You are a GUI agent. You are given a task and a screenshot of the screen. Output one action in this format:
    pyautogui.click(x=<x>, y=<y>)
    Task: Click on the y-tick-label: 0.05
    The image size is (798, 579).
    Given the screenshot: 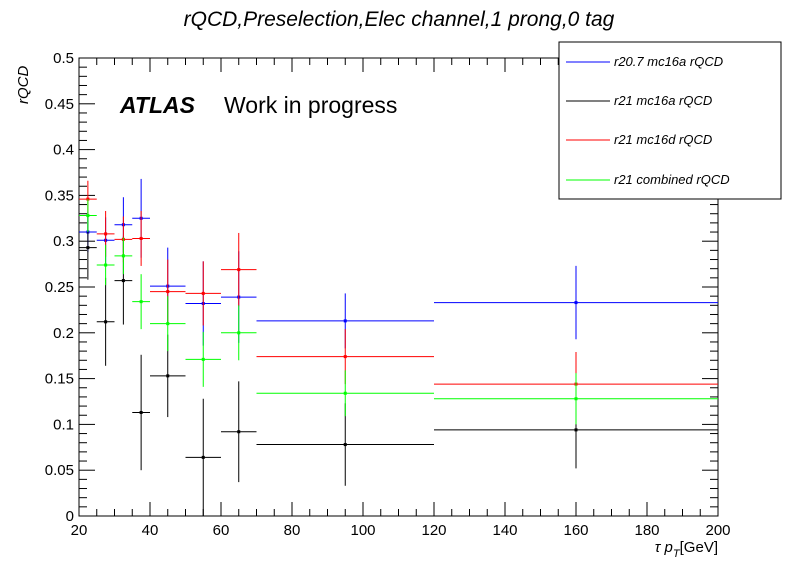 What is the action you would take?
    pyautogui.click(x=59, y=470)
    